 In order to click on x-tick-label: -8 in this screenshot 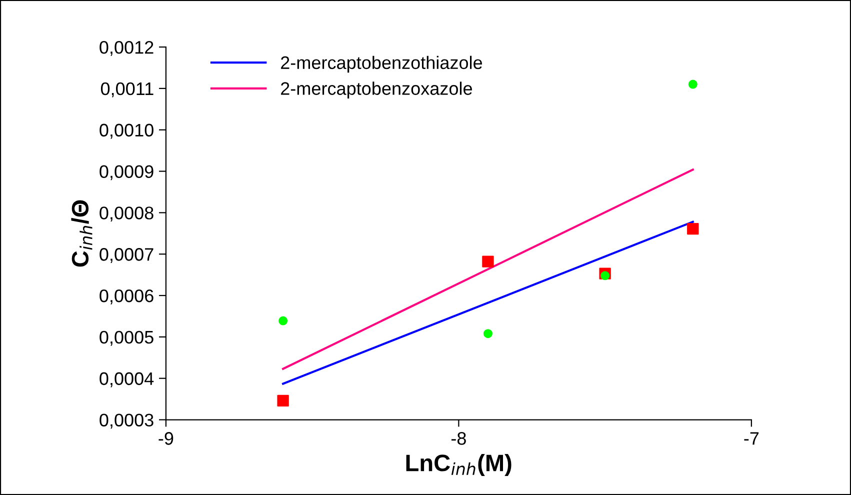, I will do `click(458, 438)`.